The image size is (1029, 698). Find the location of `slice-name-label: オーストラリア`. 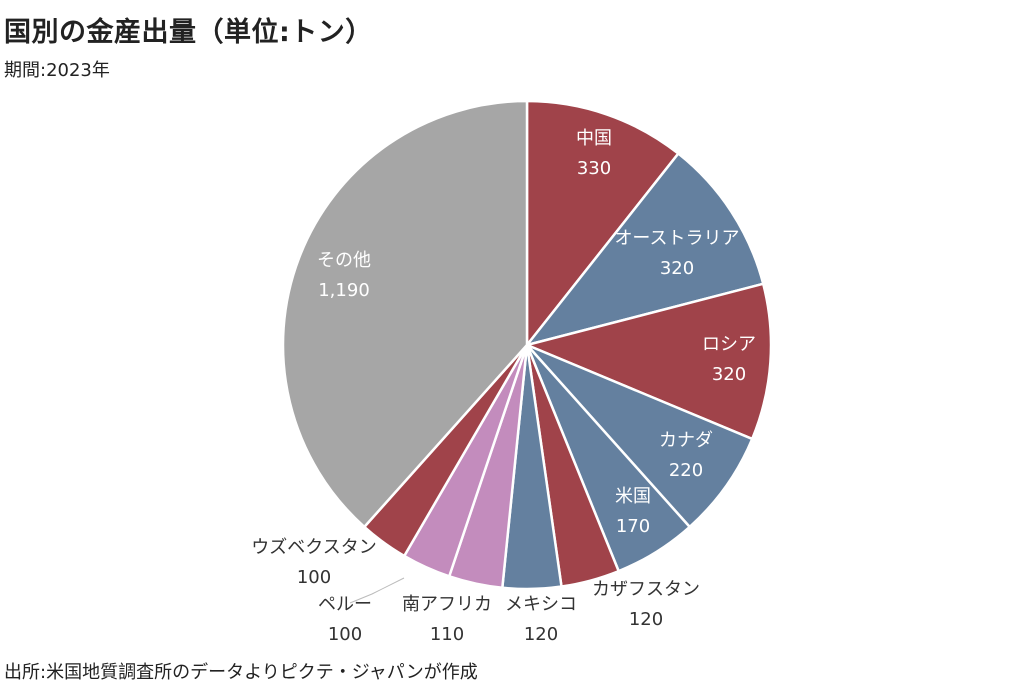

slice-name-label: オーストラリア is located at coordinates (676, 238).